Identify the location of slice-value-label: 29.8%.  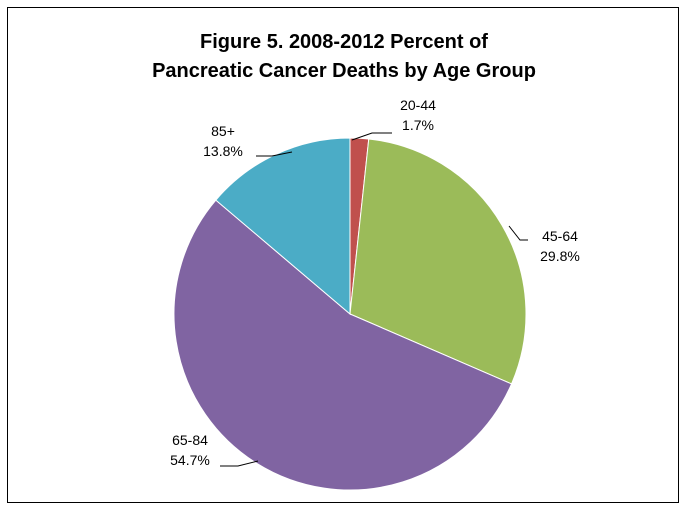
(560, 256).